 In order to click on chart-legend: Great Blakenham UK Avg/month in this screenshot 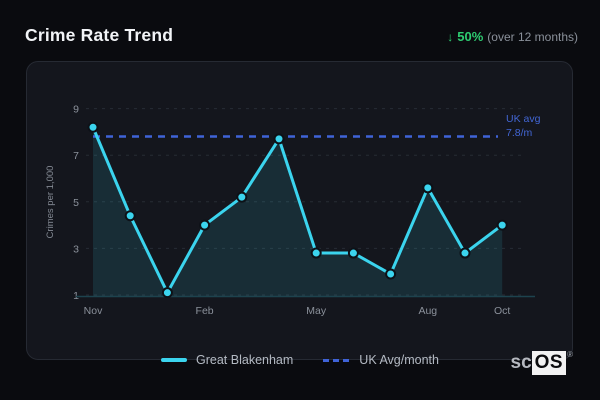, I will do `click(300, 360)`.